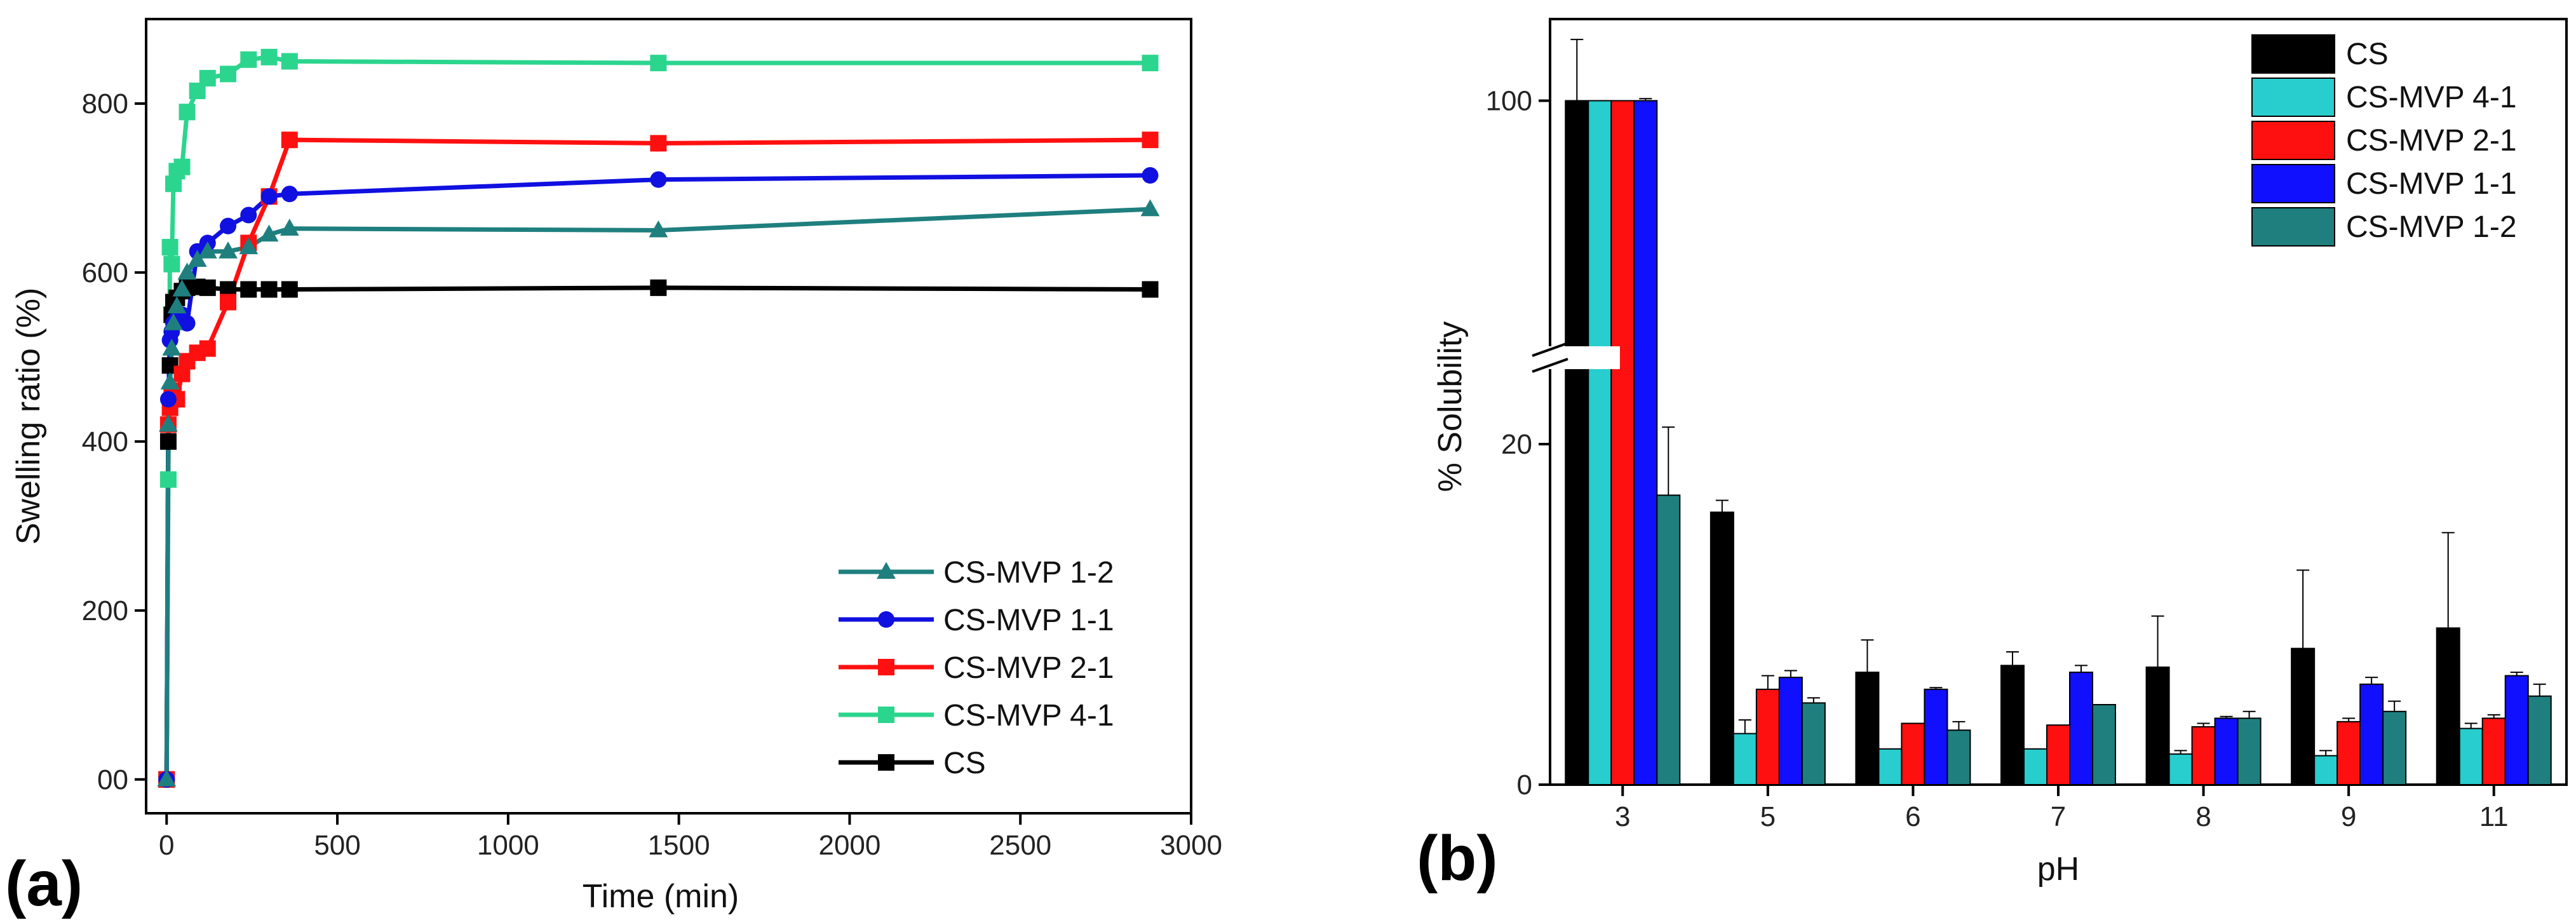  Describe the element at coordinates (1457, 858) in the screenshot. I see `panel-label-b: (b)` at that location.